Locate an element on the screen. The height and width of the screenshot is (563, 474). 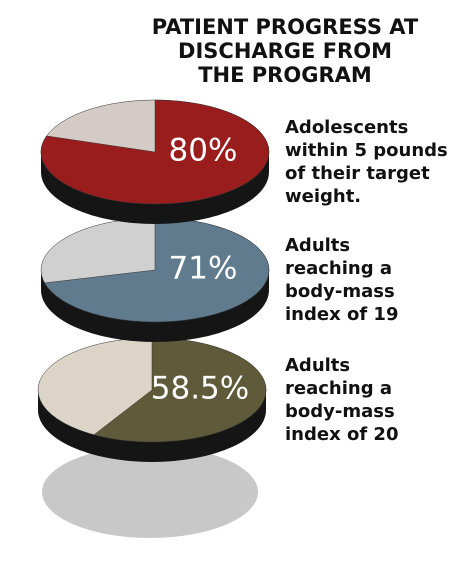
title-line: PATIENT PROGRESS AT is located at coordinates (285, 27).